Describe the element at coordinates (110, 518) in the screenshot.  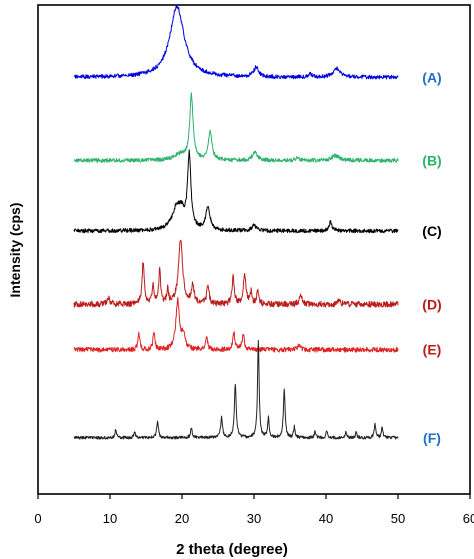
I see `x-tick-label: 10` at that location.